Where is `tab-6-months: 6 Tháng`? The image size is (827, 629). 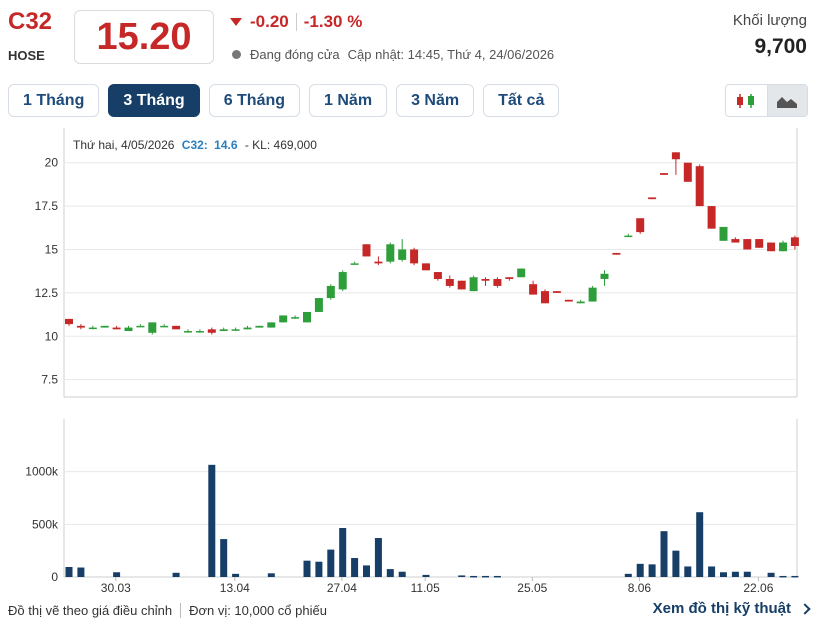
tab-6-months: 6 Tháng is located at coordinates (254, 100).